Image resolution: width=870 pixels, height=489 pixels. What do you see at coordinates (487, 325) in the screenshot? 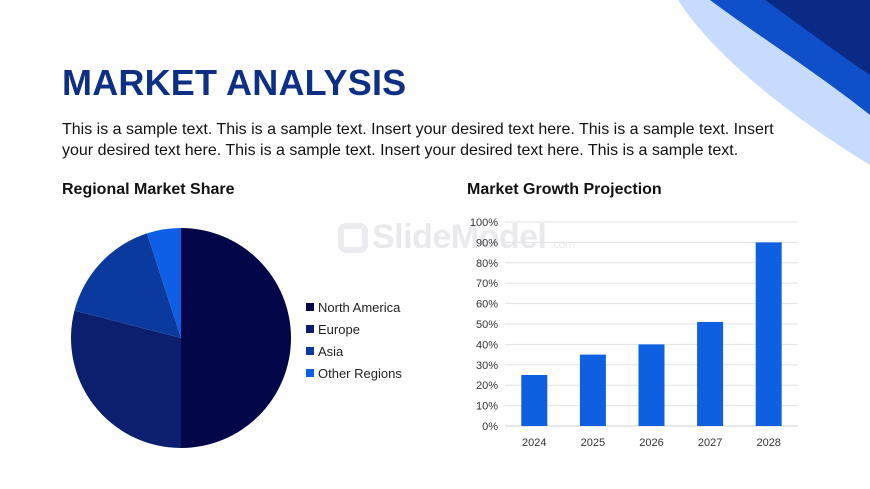
I see `y-tick-label: 50%` at bounding box center [487, 325].